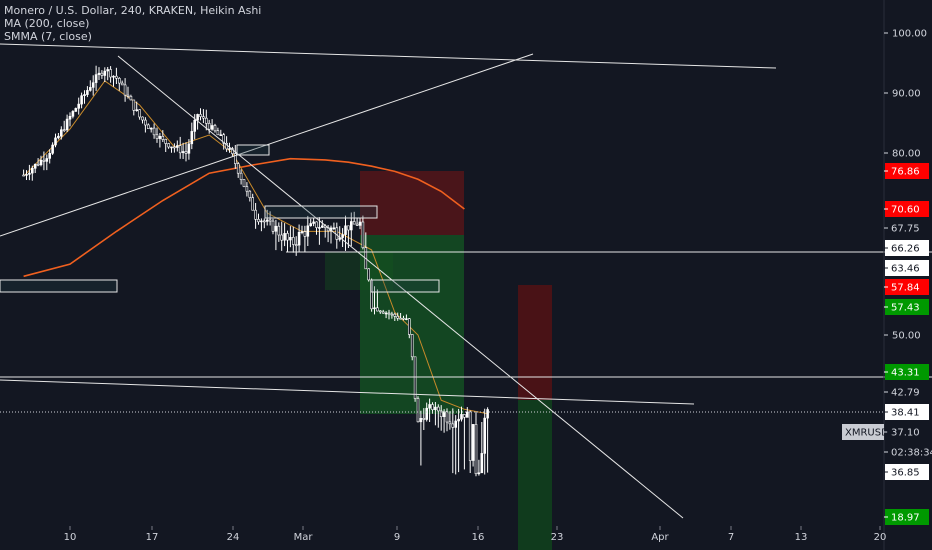 The image size is (932, 550). I want to click on x-tick-label: Mar, so click(304, 537).